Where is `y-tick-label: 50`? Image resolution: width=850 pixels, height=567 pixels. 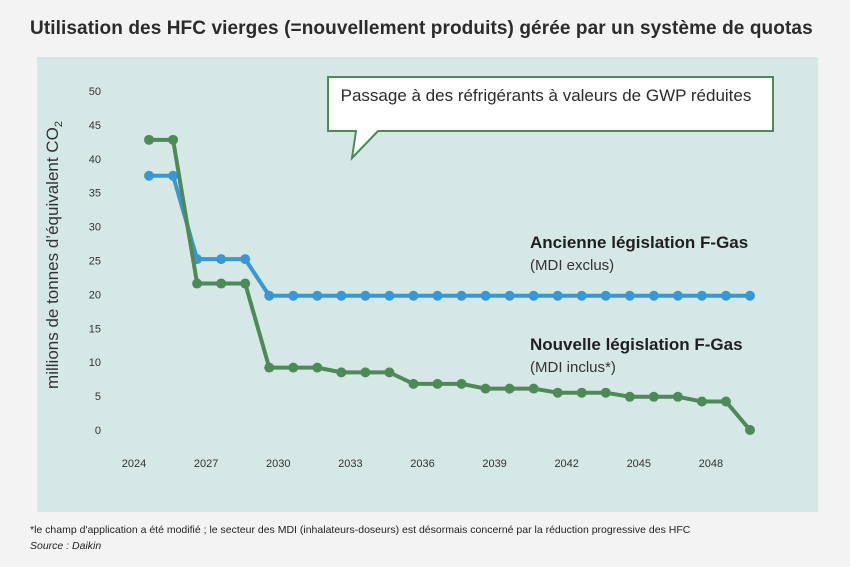 y-tick-label: 50 is located at coordinates (95, 92).